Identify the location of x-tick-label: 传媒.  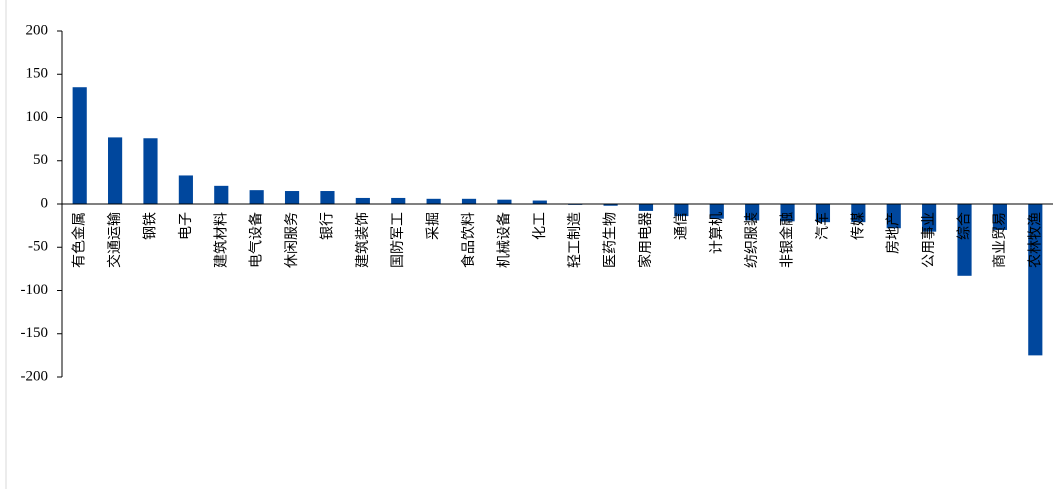
(858, 226).